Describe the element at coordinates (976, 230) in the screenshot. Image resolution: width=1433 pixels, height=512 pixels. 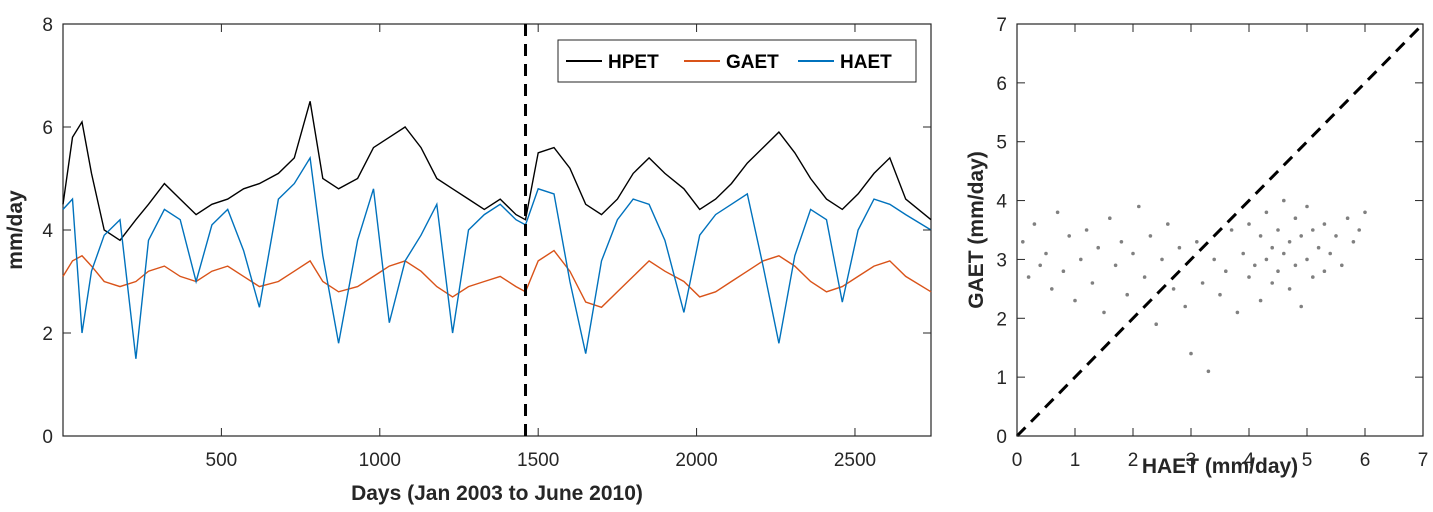
I see `y-axis-label: GAET (mm/day)` at that location.